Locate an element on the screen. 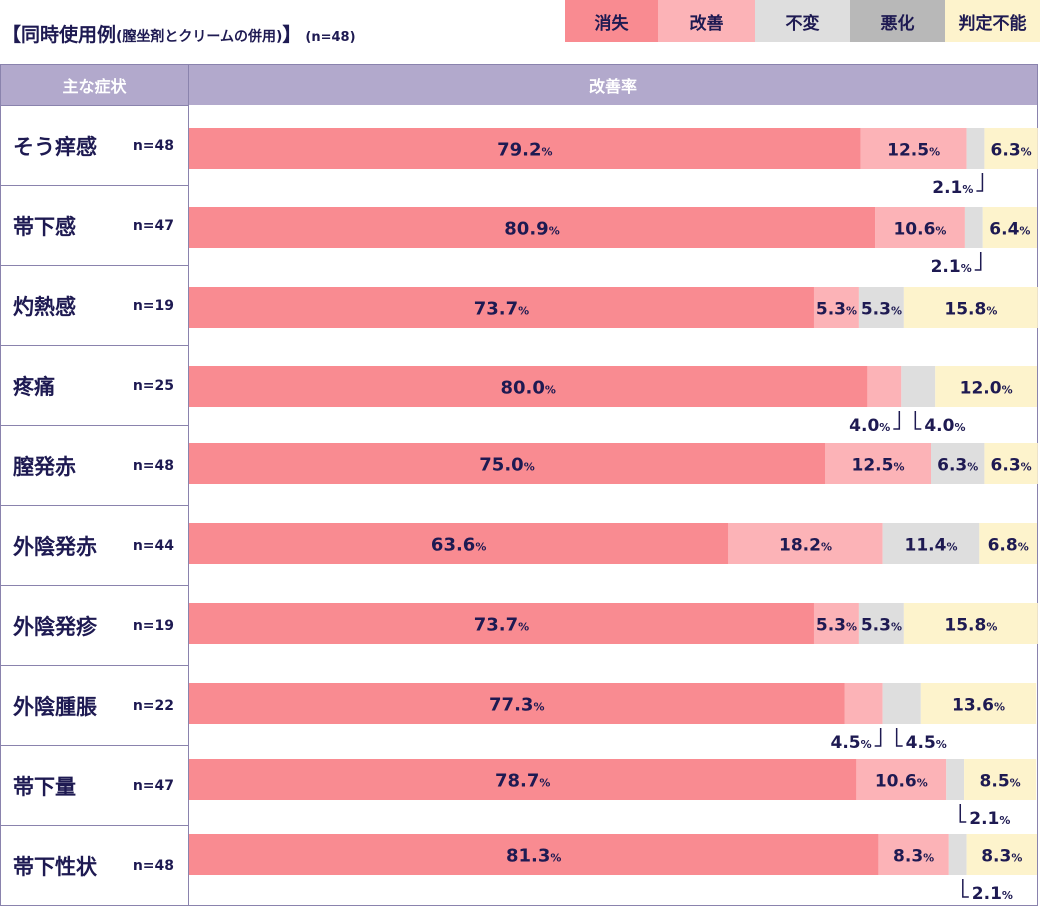 This screenshot has height=908, width=1040. data-label-unchanged: 6.3% is located at coordinates (957, 466).